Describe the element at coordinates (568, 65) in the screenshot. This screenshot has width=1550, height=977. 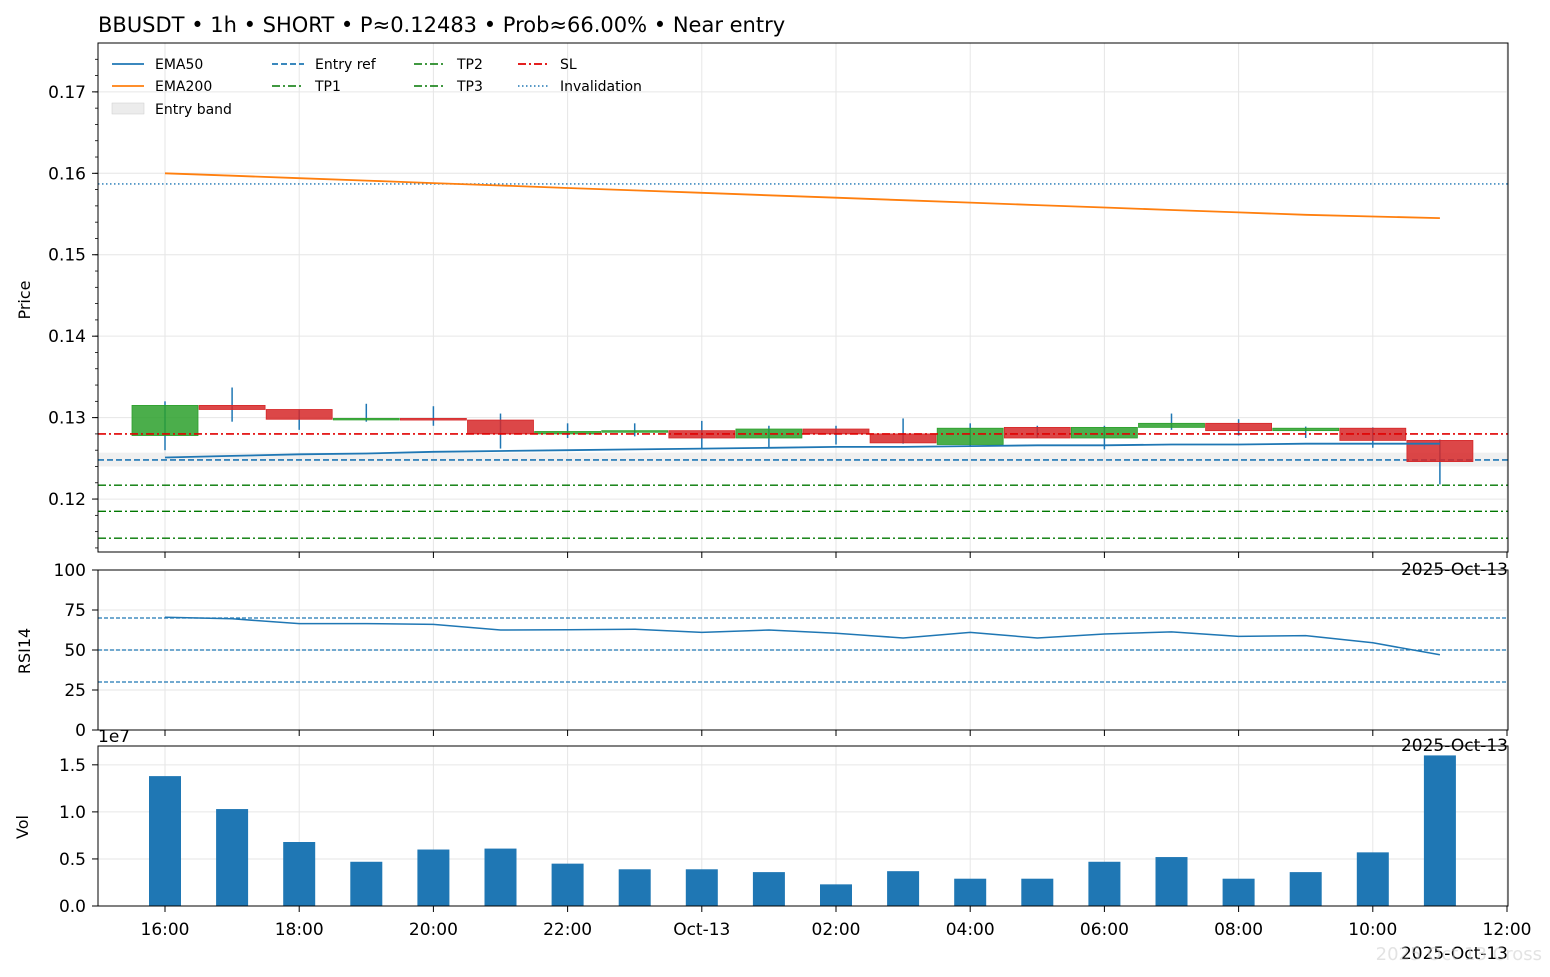
I see `legend-sl: SL` at that location.